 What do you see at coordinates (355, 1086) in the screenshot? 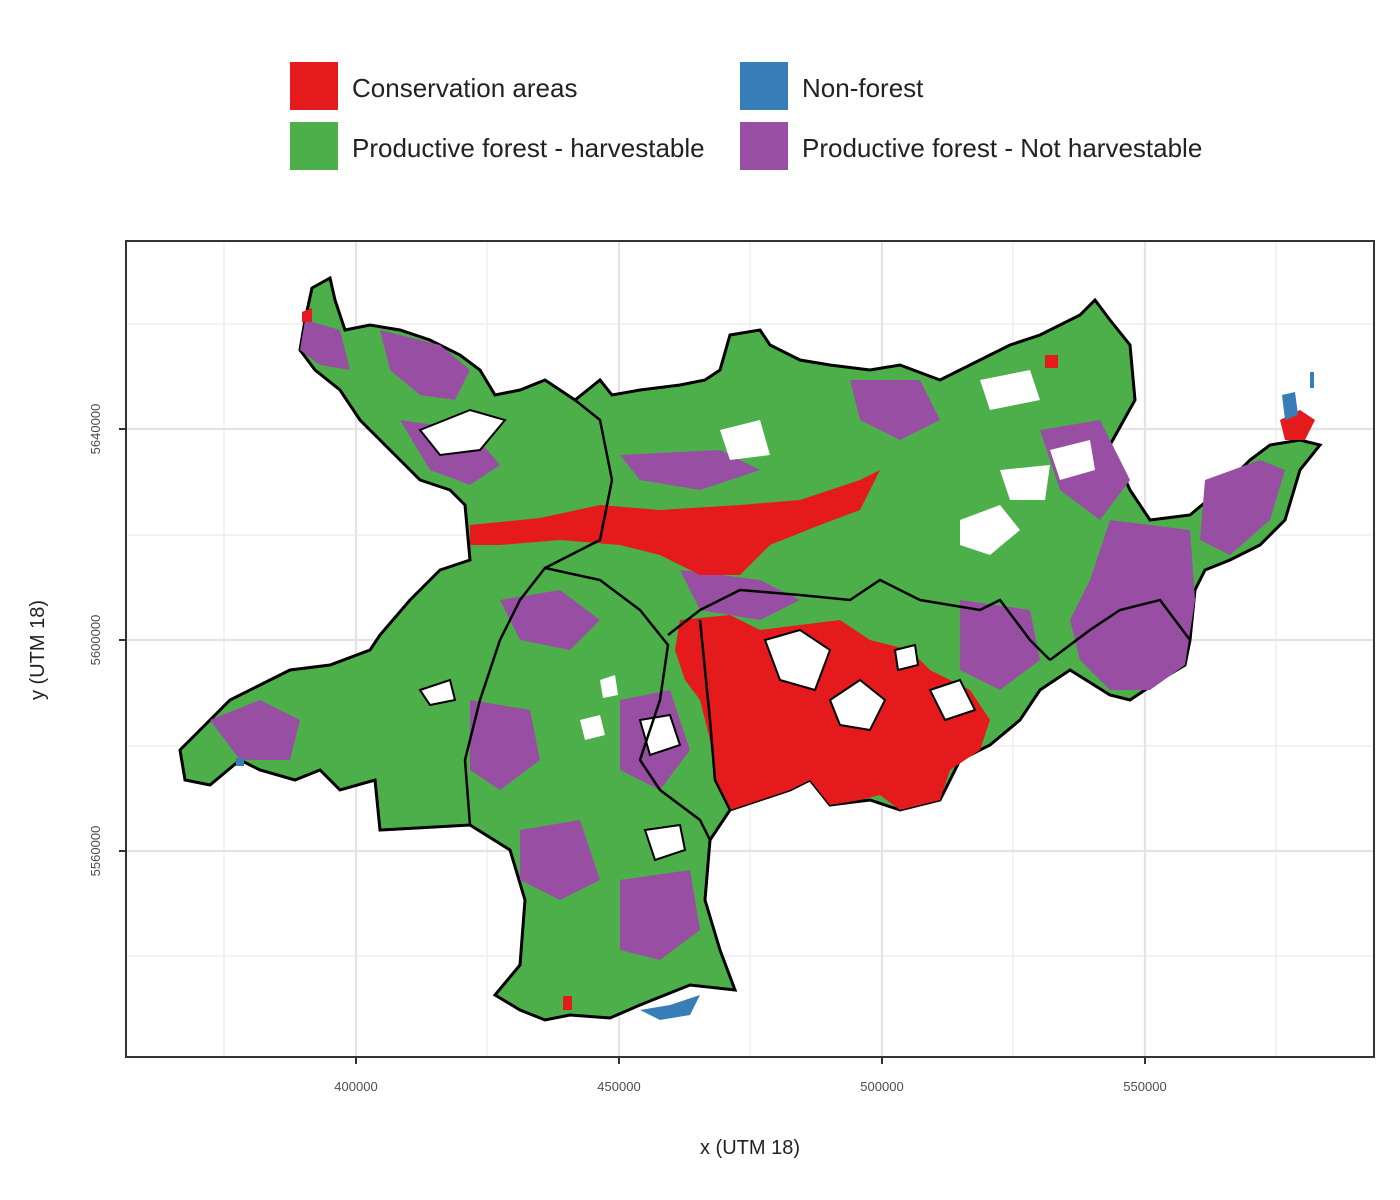
I see `x-tick-label: 400000` at bounding box center [355, 1086].